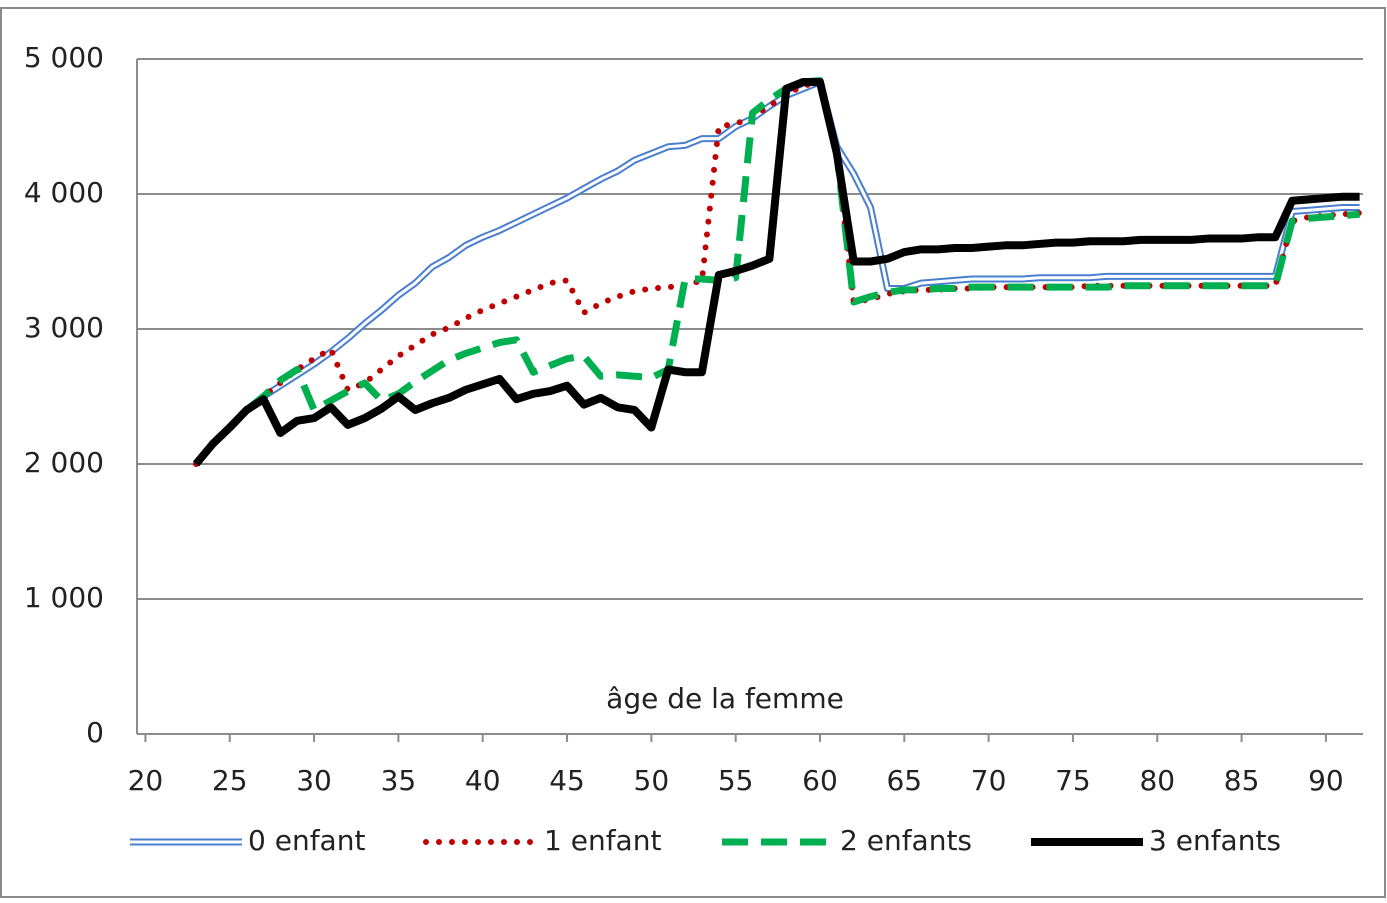 The width and height of the screenshot is (1387, 903). I want to click on x-tick-label: 60, so click(820, 780).